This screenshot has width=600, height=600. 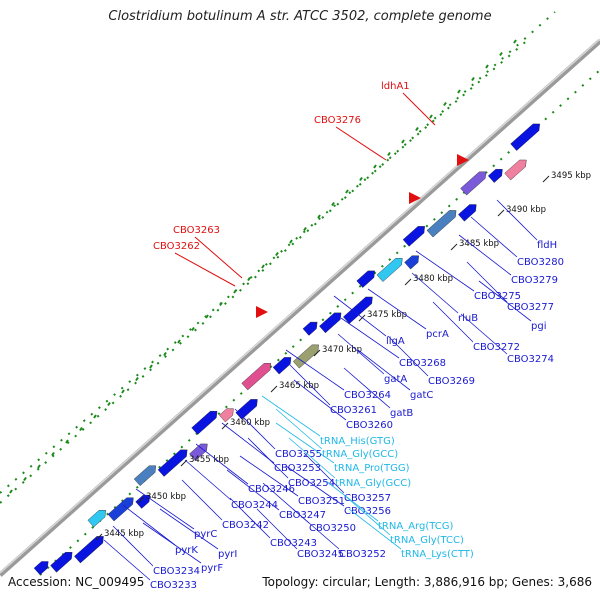 What do you see at coordinates (321, 501) in the screenshot?
I see `gene-label: CBO3251` at bounding box center [321, 501].